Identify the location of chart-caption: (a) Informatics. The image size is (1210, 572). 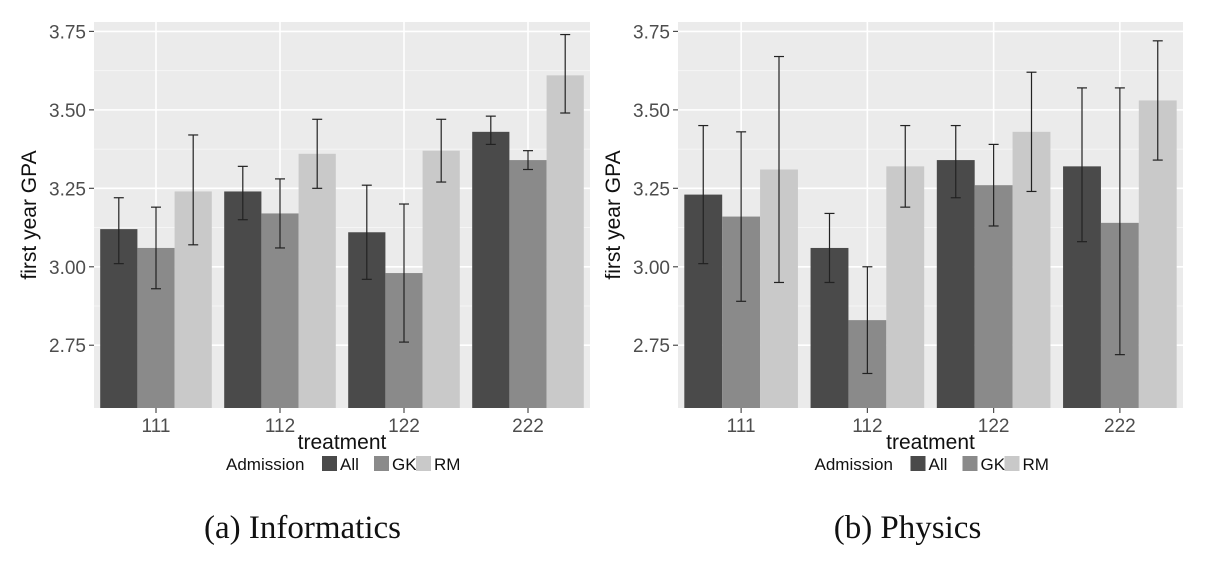
(302, 528).